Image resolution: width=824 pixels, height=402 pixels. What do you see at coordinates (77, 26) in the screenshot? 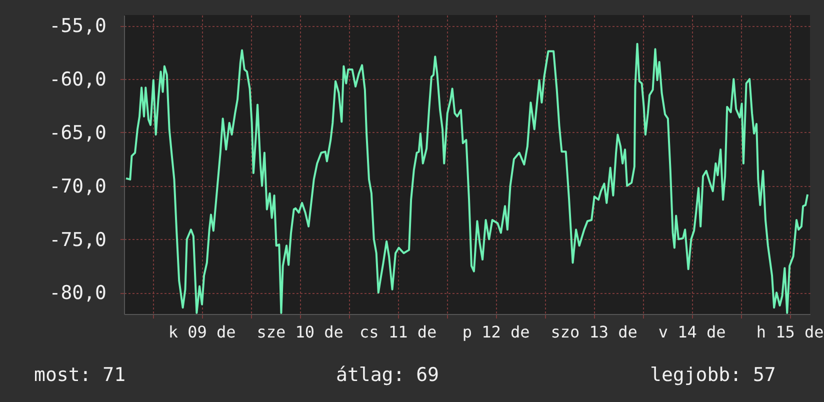
I see `y-tick-label: -55,0` at bounding box center [77, 26].